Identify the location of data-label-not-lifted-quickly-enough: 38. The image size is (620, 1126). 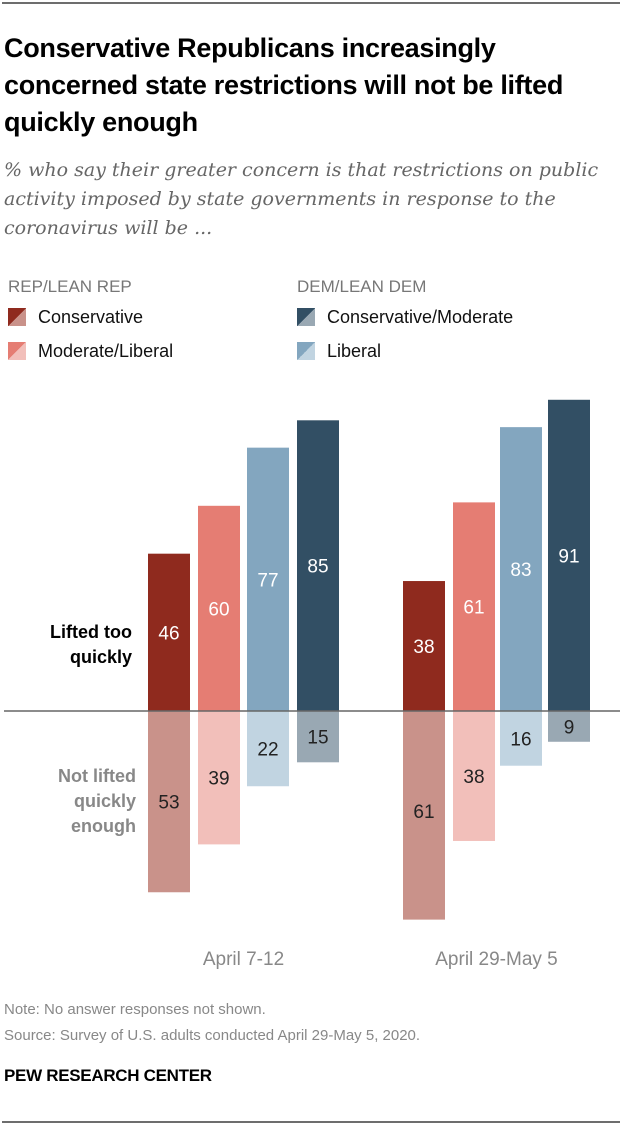
(473, 777).